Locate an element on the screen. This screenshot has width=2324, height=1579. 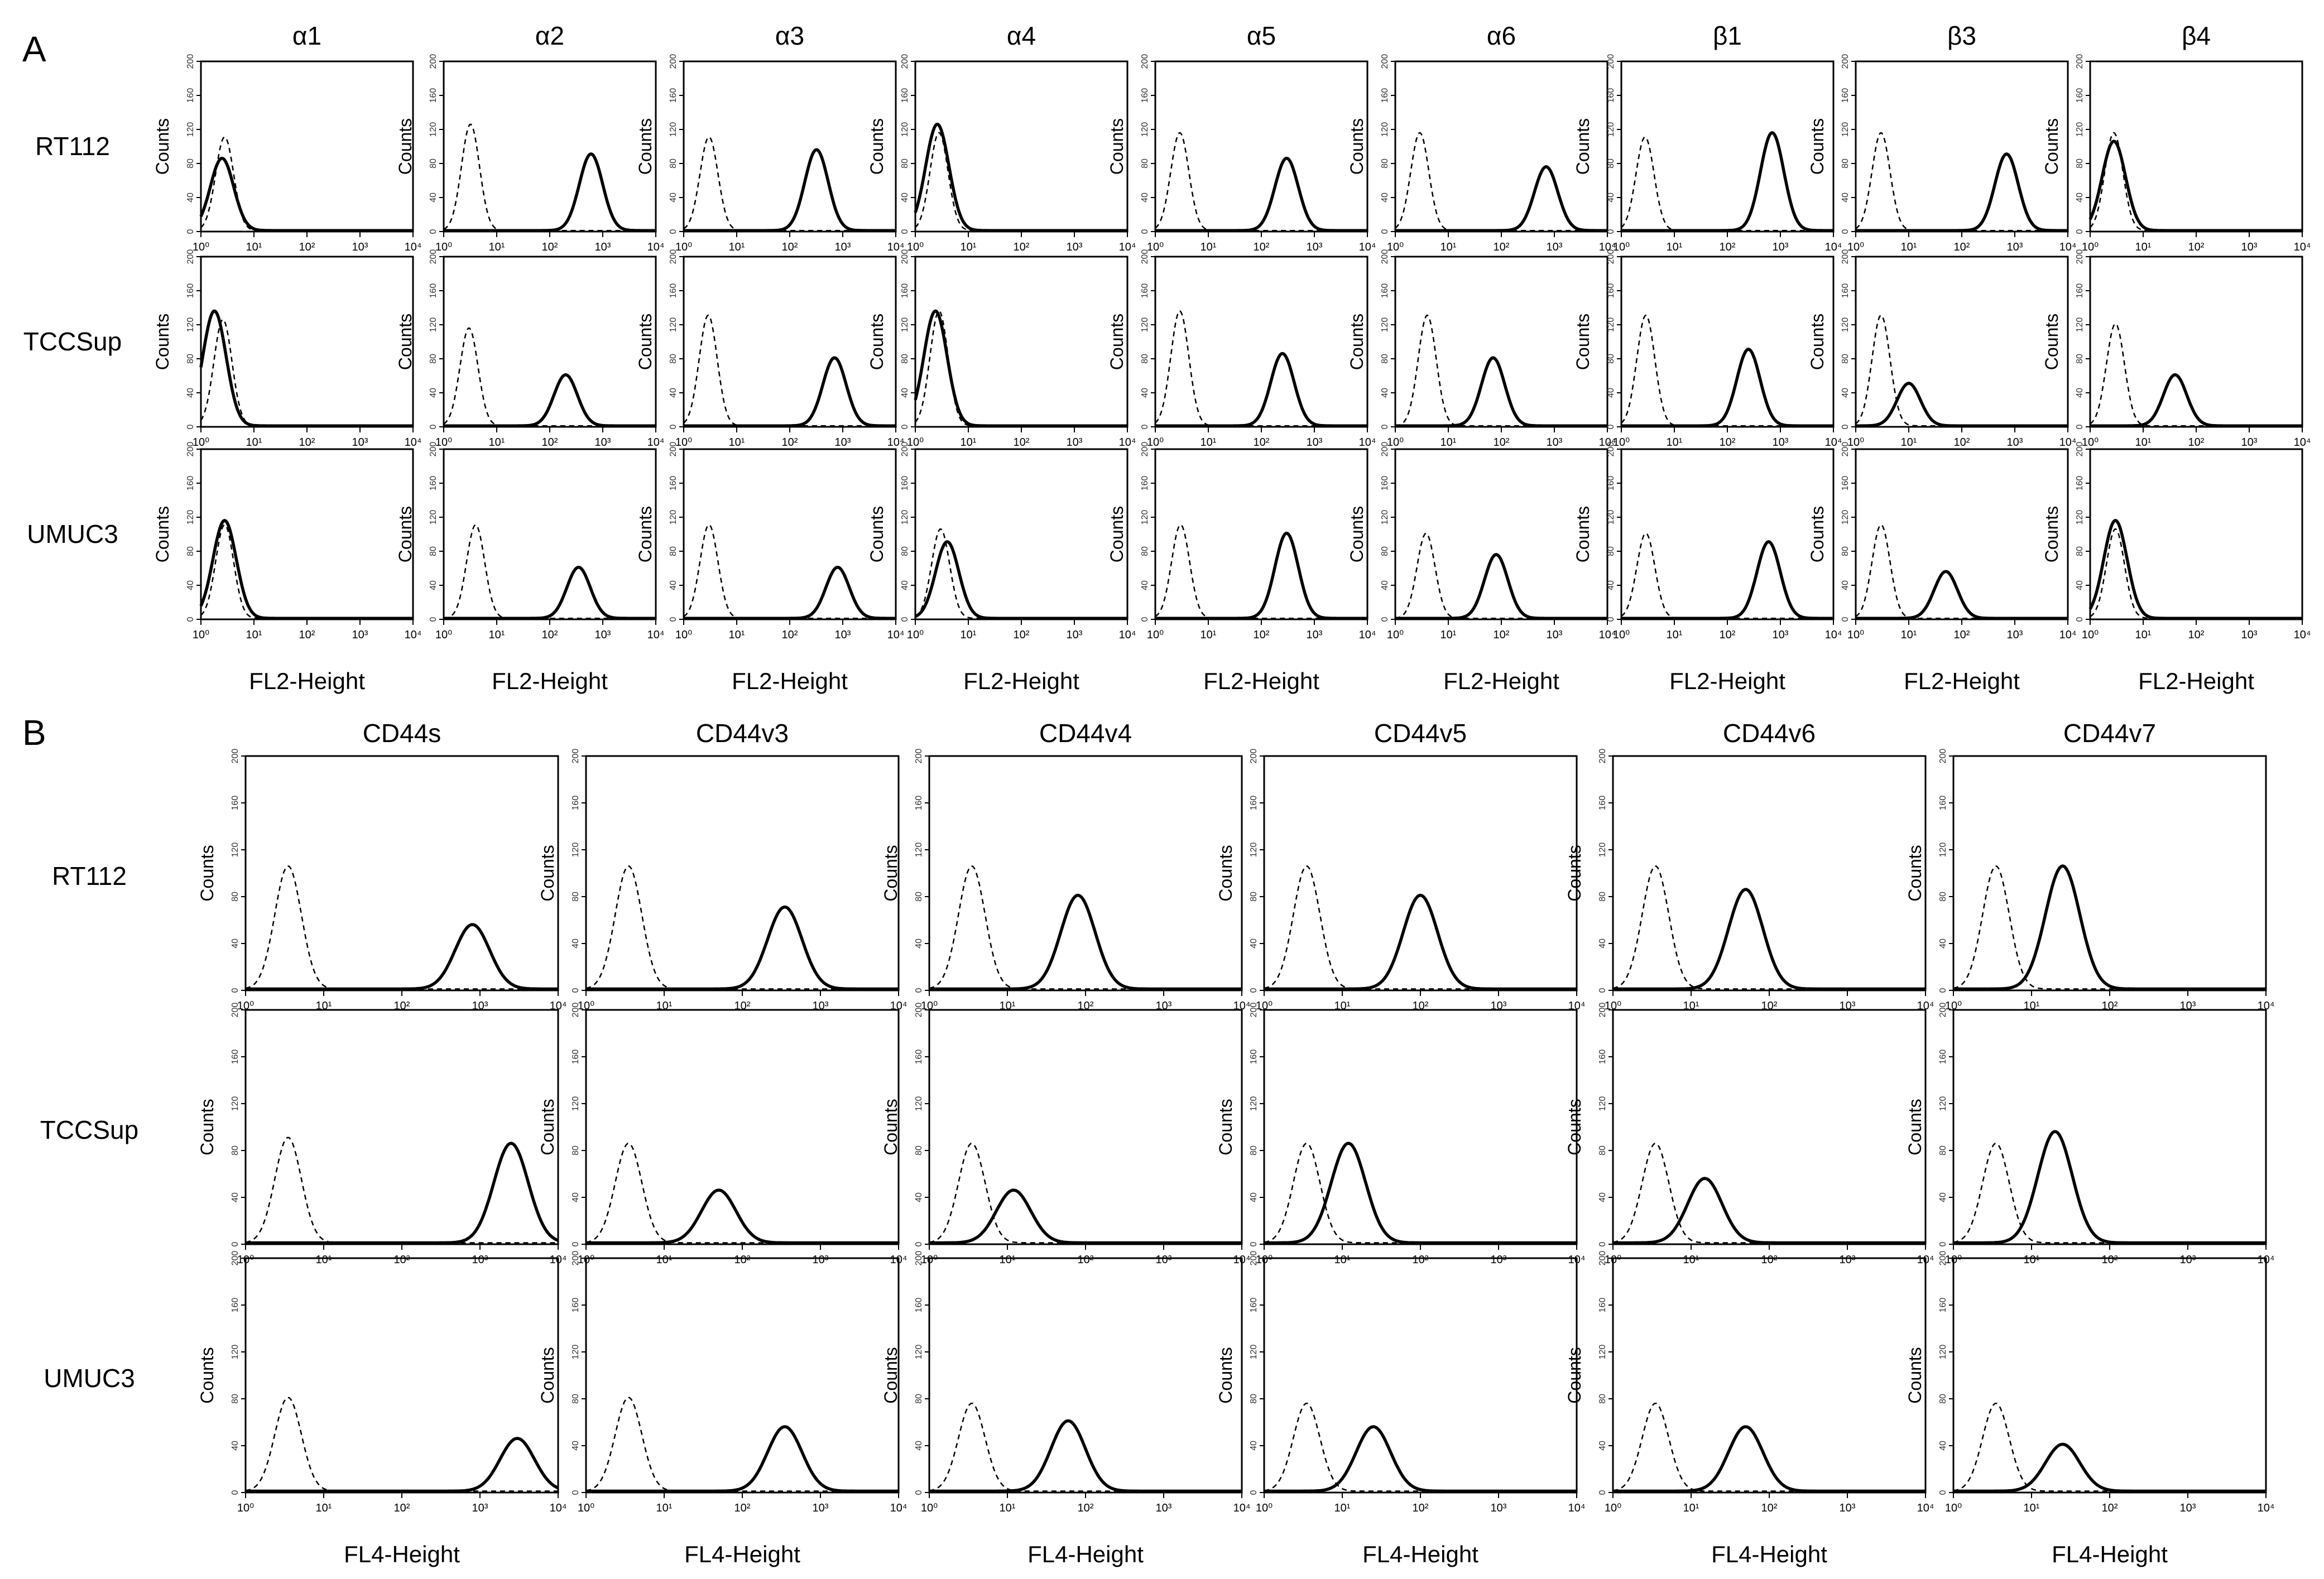
histogram-umuc3-5: Counts 0 40 80 120 160 200 10⁰ 10¹ 10² 10³ 10⁴ is located at coordinates (1481, 541).